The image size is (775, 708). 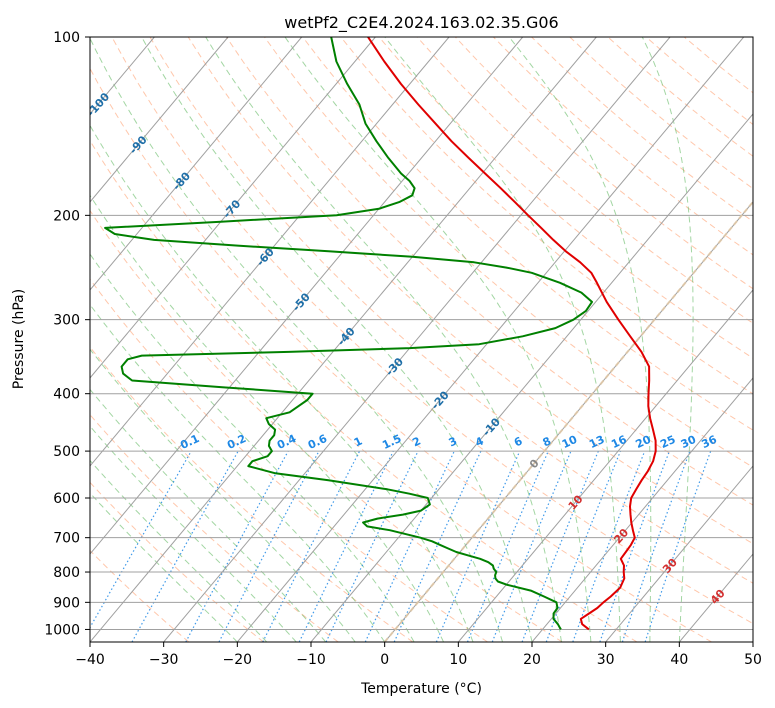 I want to click on x-tick-label: −10, so click(x=311, y=660).